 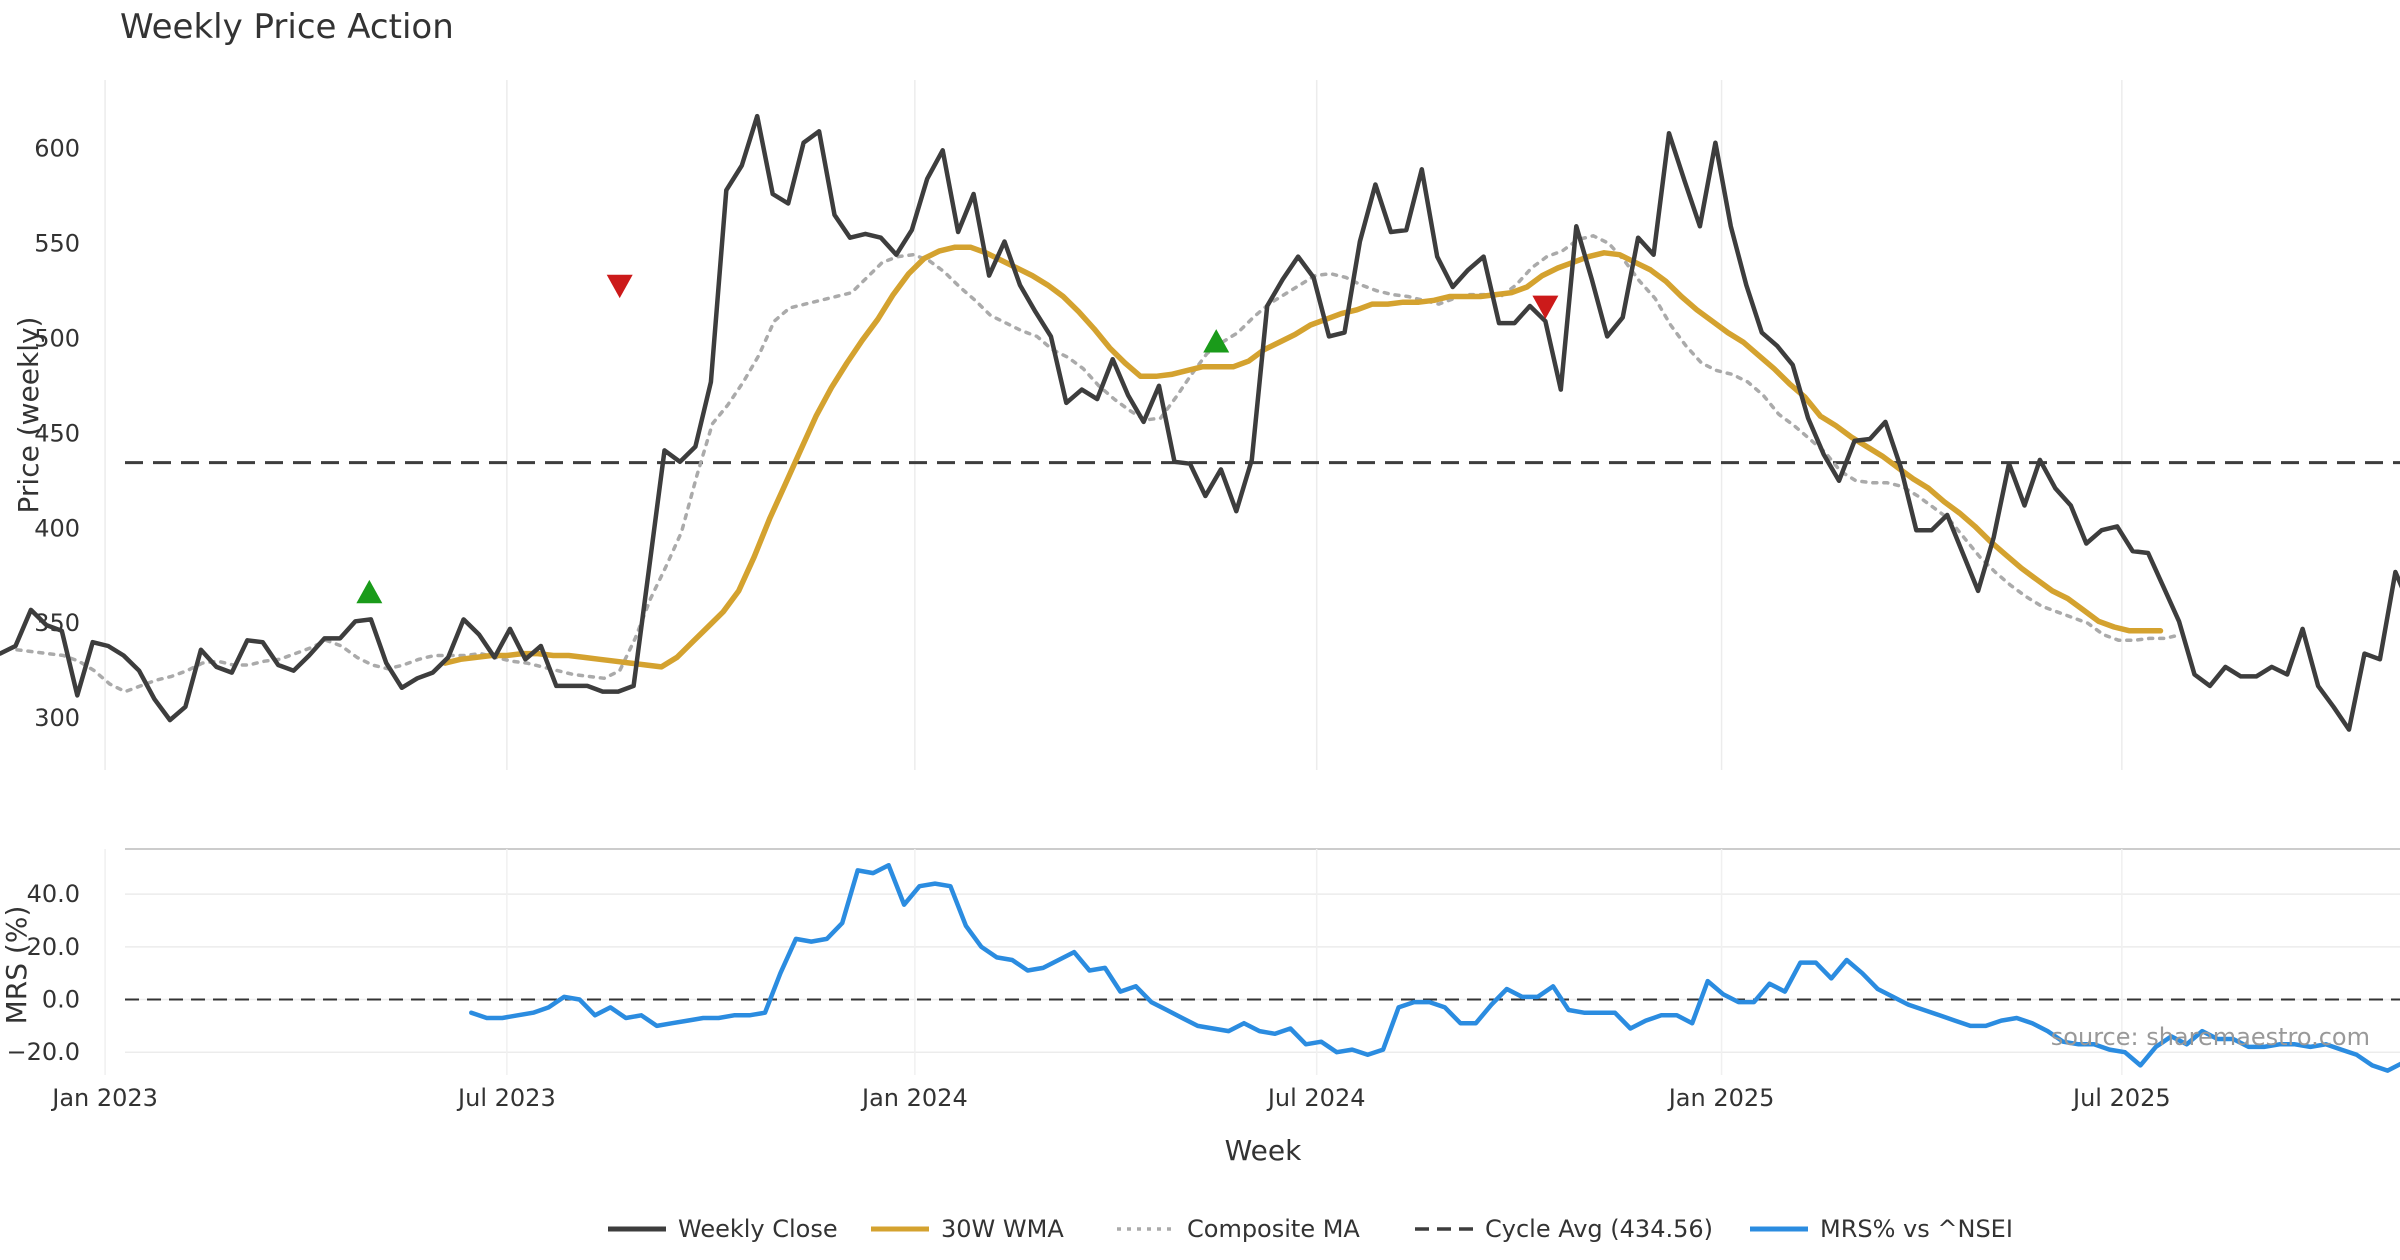 What do you see at coordinates (43, 1052) in the screenshot?
I see `mrs-y-tick-label: −20.0` at bounding box center [43, 1052].